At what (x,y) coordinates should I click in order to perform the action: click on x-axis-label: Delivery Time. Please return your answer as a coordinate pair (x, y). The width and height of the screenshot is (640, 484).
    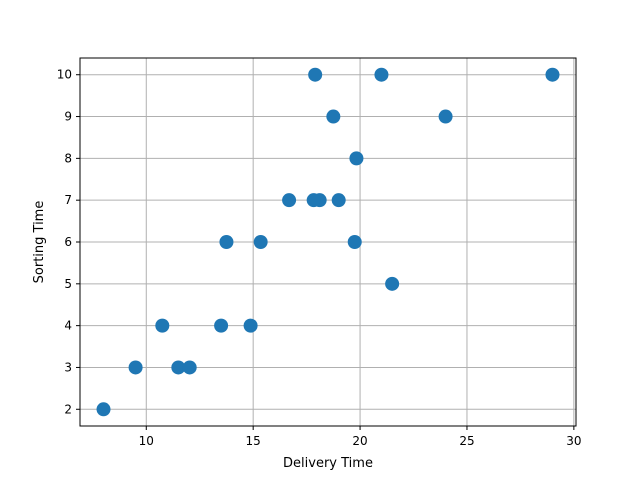
    Looking at the image, I should click on (328, 463).